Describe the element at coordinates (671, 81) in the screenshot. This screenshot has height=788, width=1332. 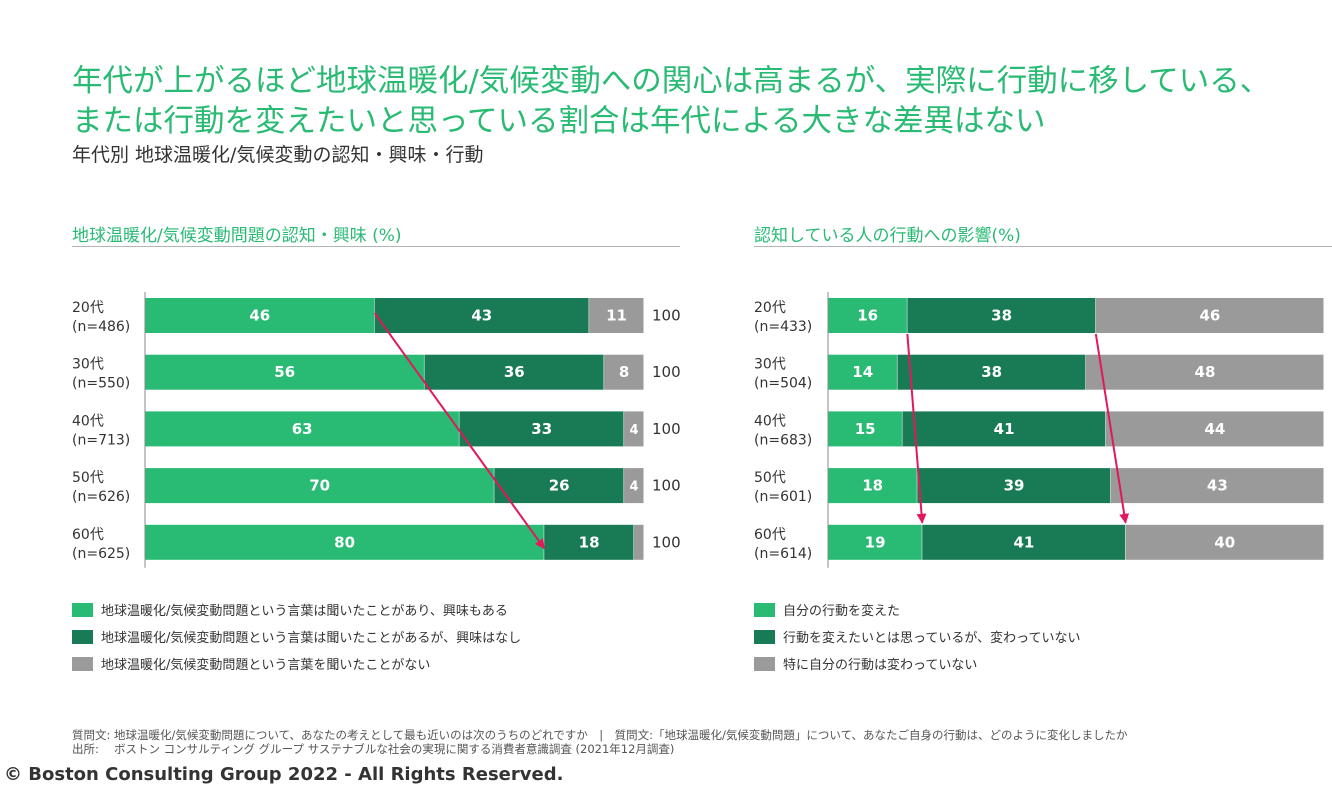
I see `title-line-1: 年代が上がるほど地球温暖化/気候変動への関心は高まるが、実際に行動に移している、` at that location.